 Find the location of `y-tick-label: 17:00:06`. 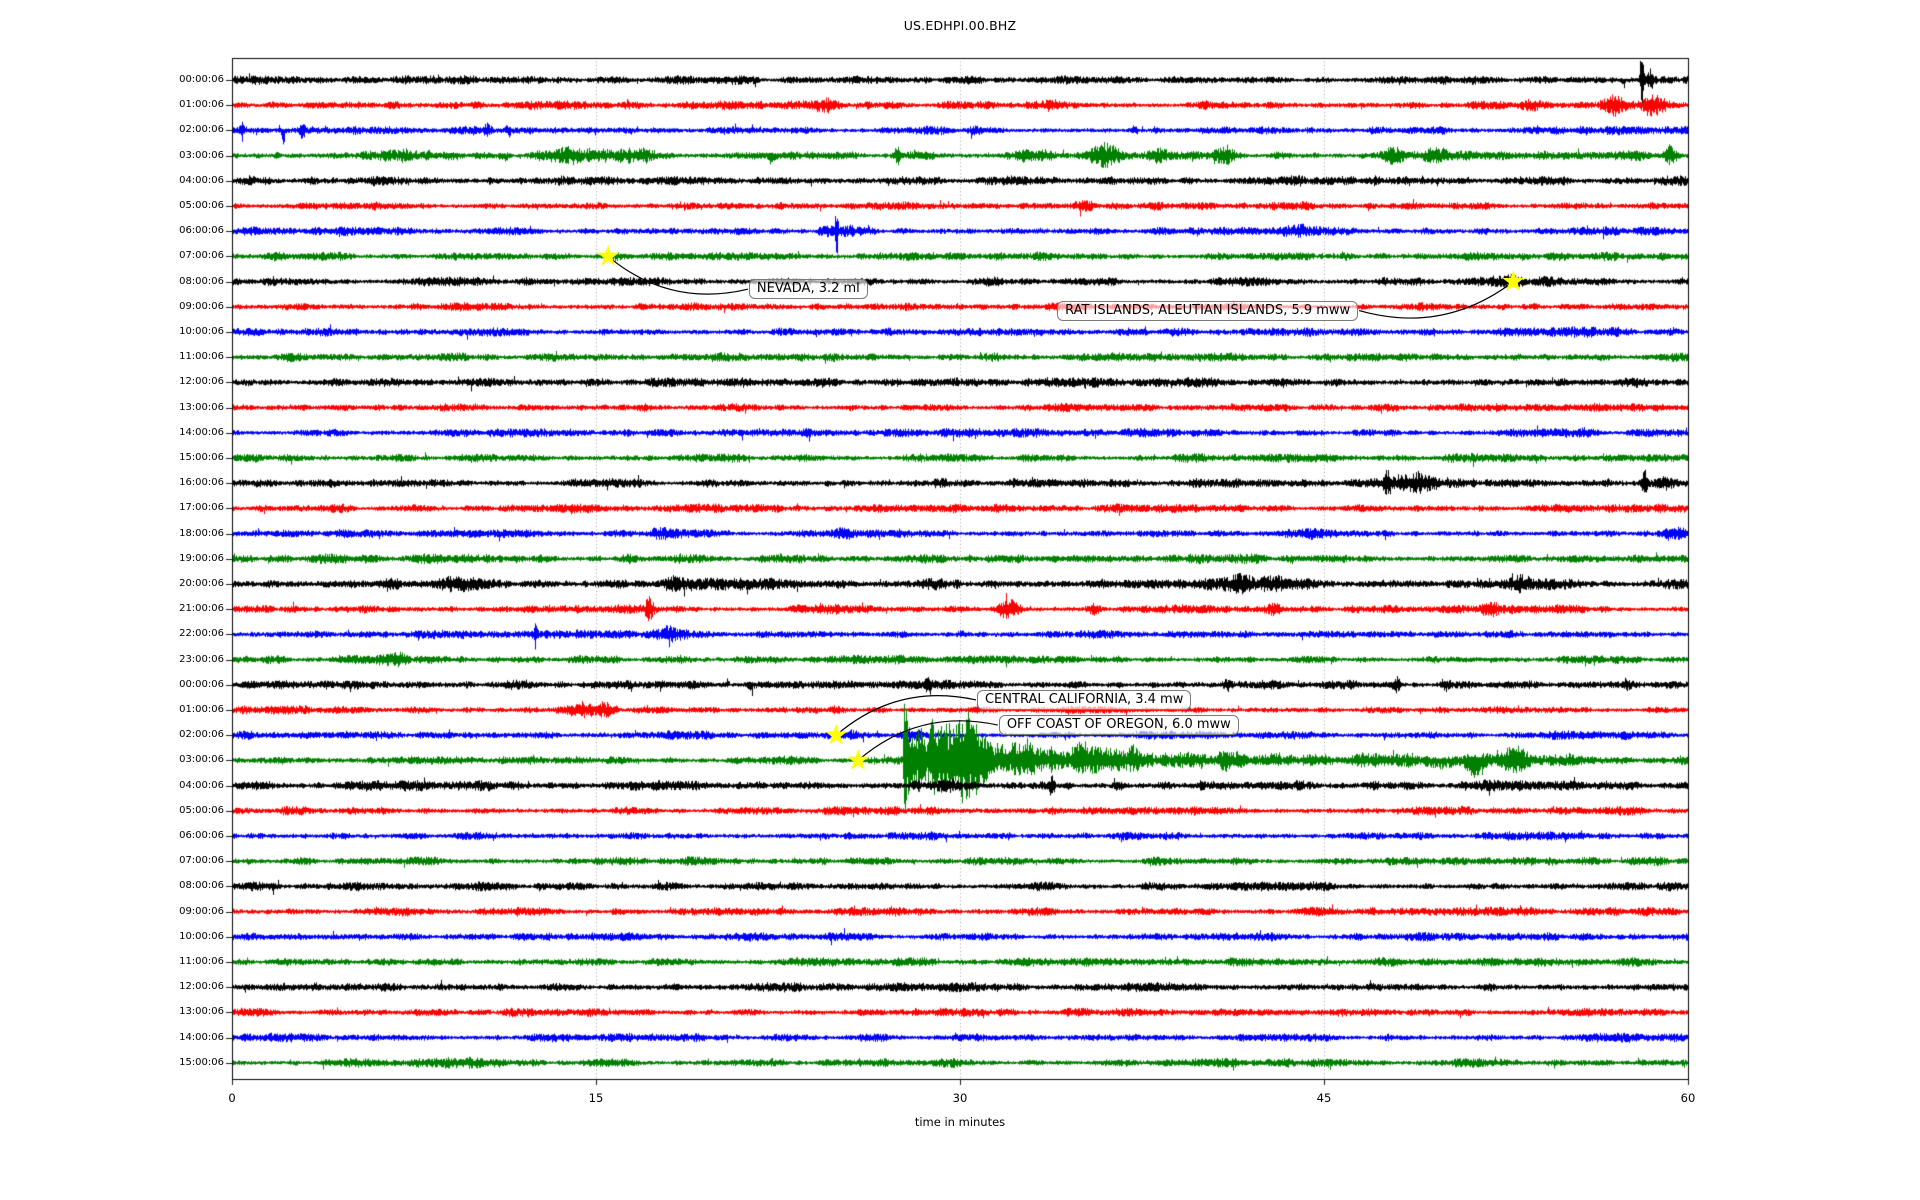

y-tick-label: 17:00:06 is located at coordinates (201, 508).